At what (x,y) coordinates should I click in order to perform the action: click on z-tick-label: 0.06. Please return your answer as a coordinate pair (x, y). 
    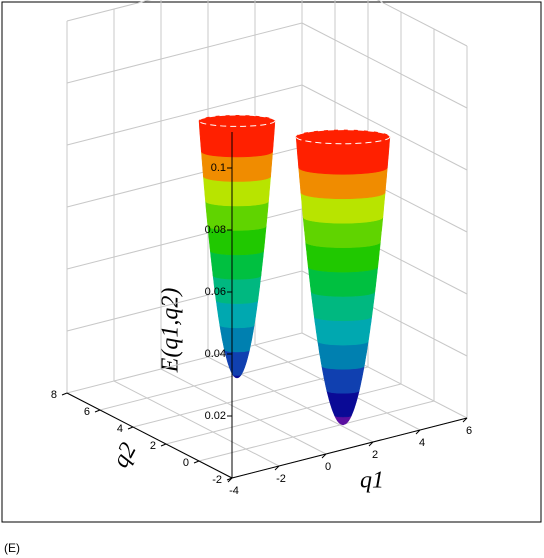
    Looking at the image, I should click on (215, 292).